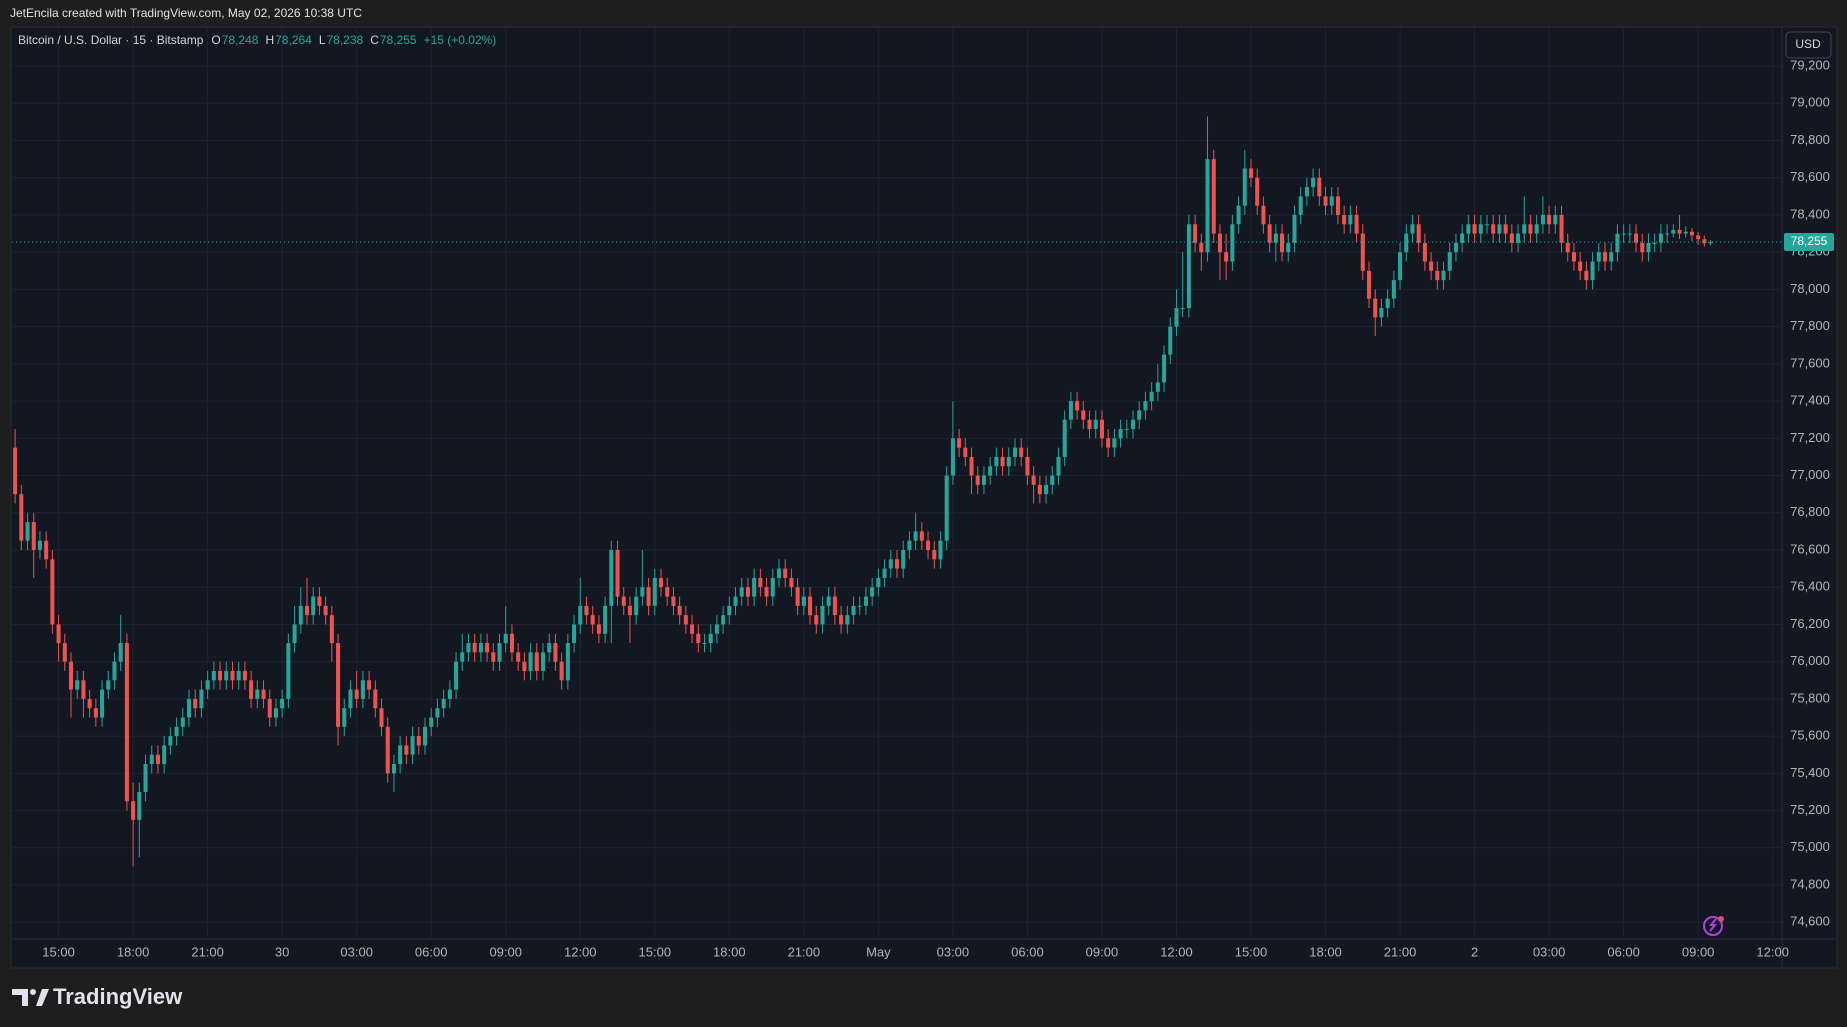  I want to click on y-tick-label: 78,000, so click(1810, 288).